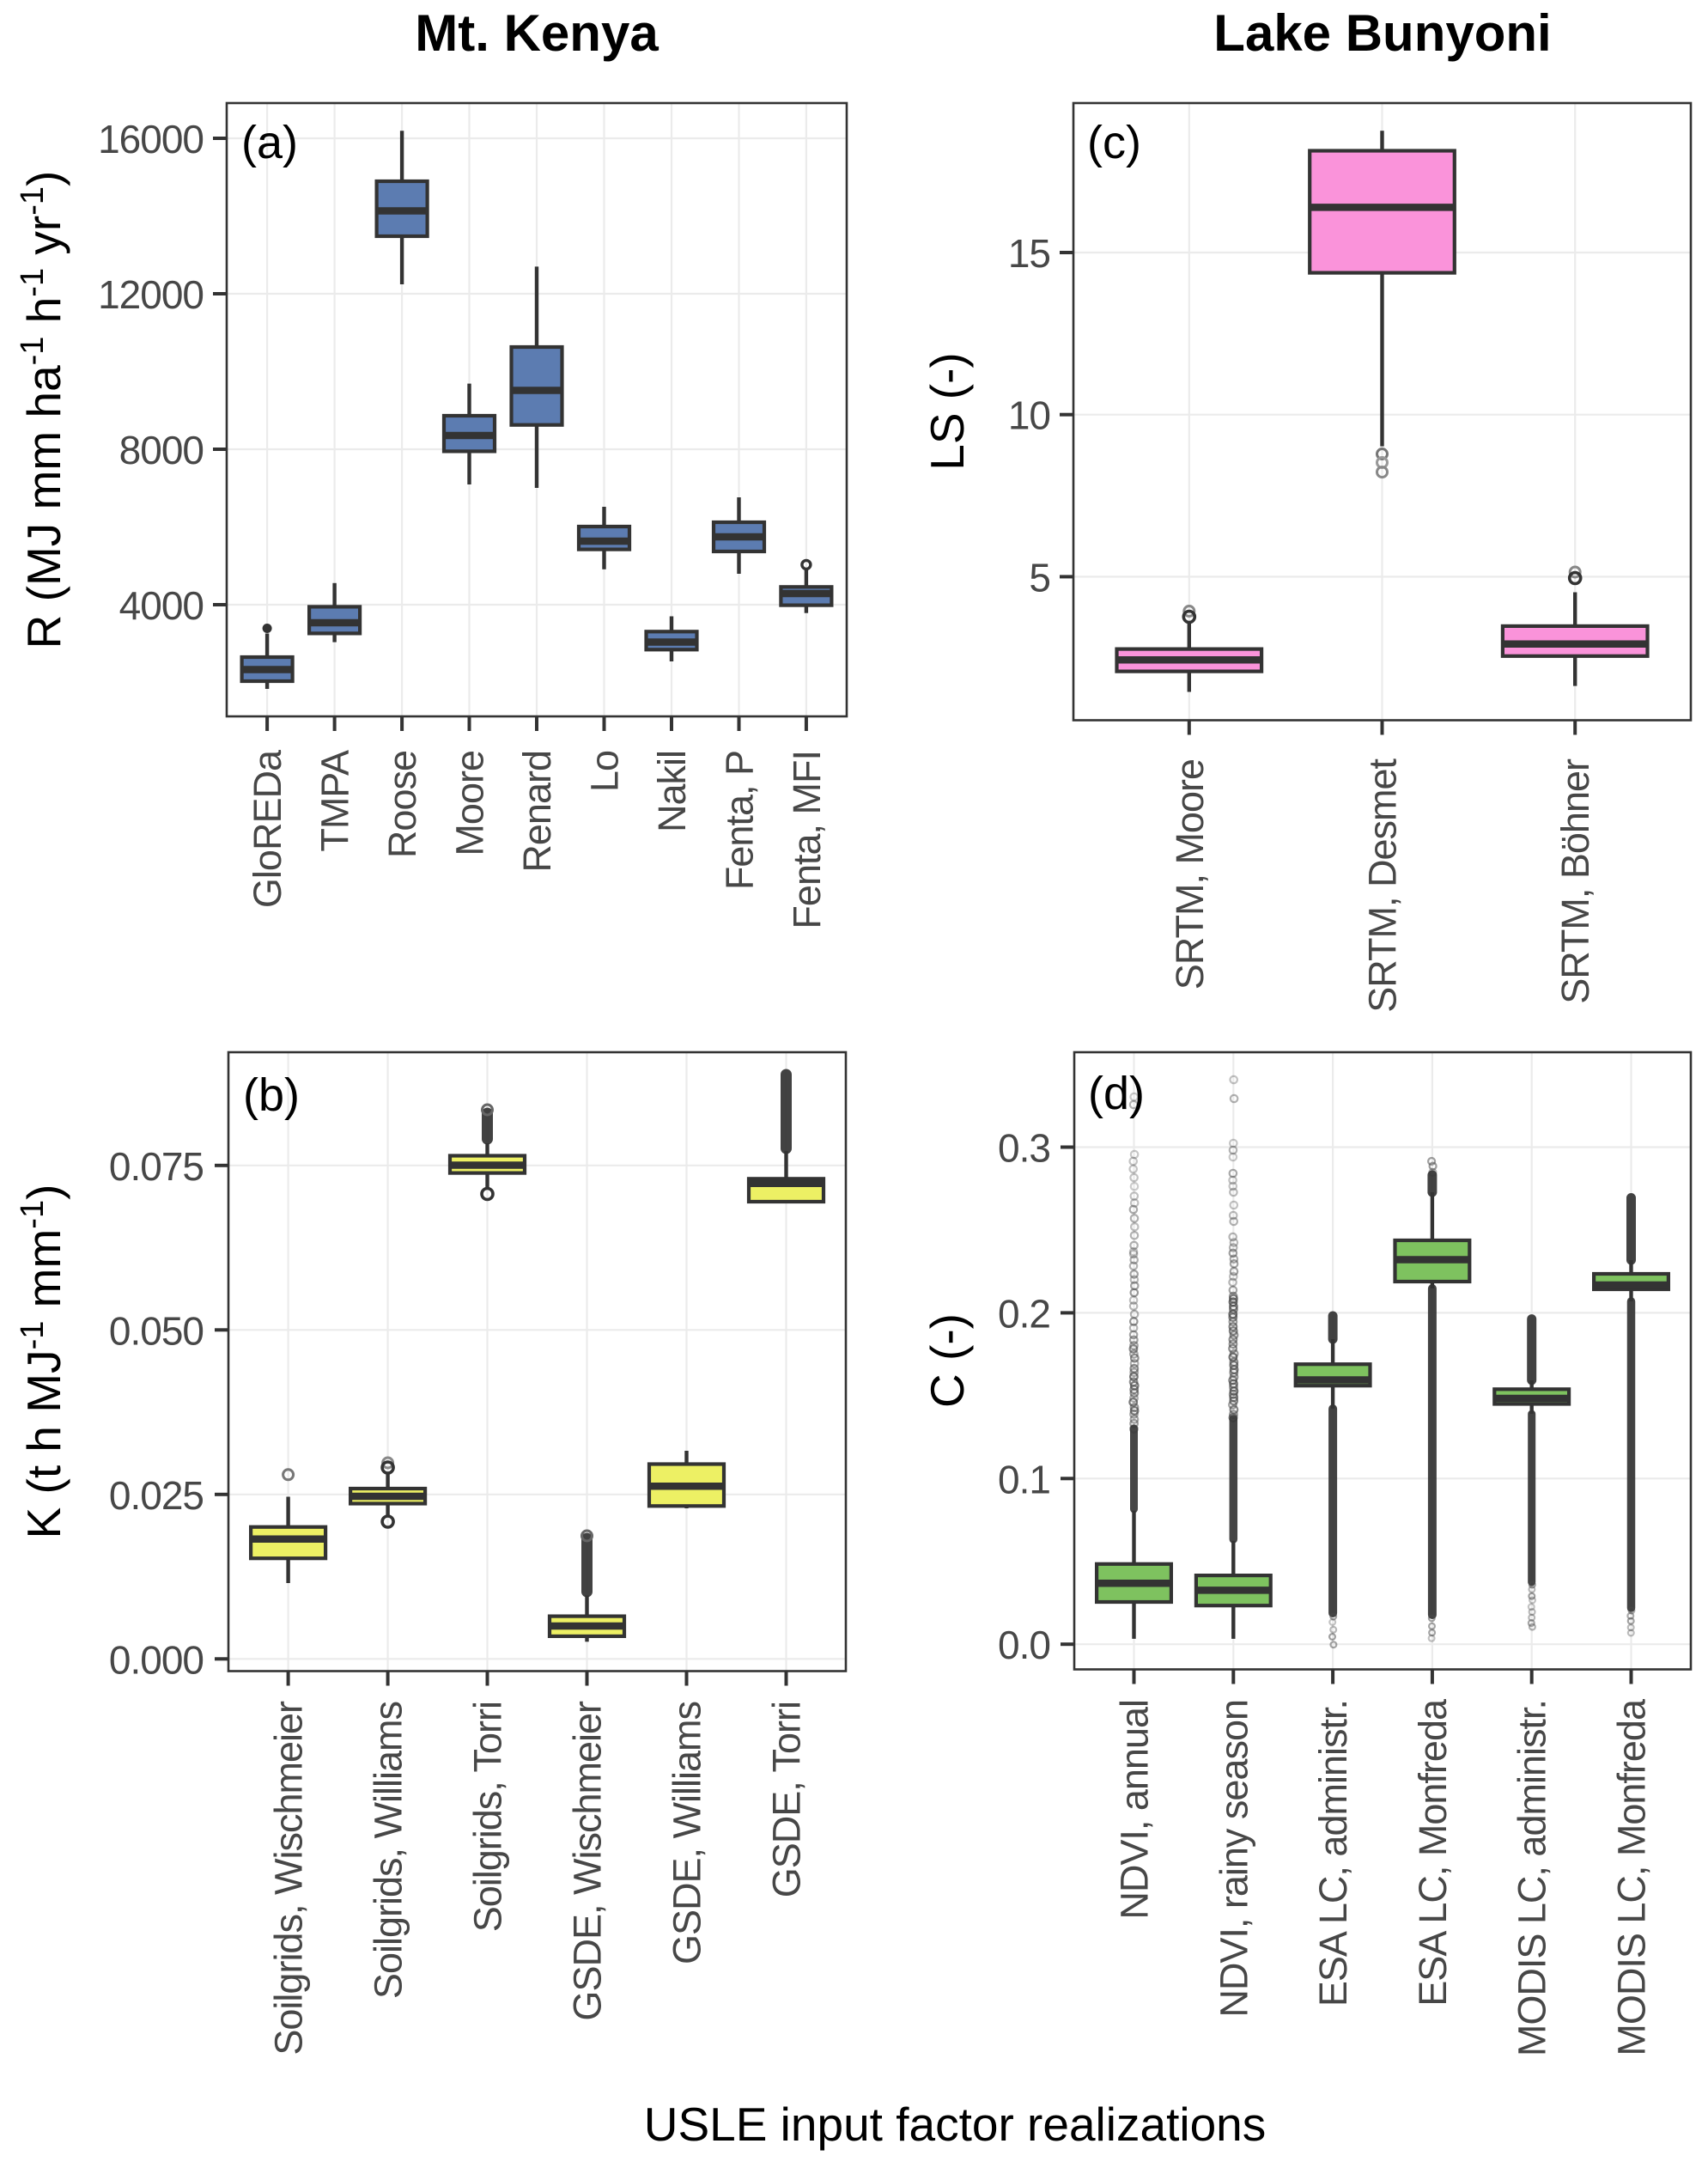  What do you see at coordinates (488, 1817) in the screenshot?
I see `svg-text: Soilgrids, Torri` at bounding box center [488, 1817].